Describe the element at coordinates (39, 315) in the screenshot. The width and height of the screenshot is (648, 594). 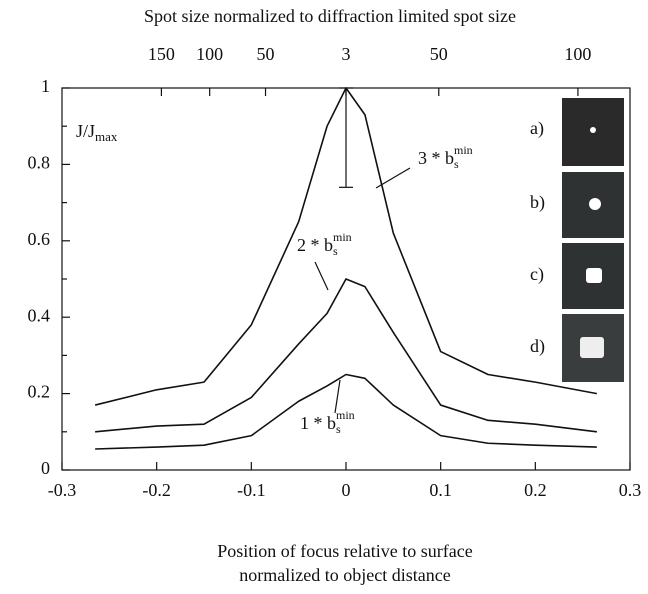
I see `y-tick-label: 0.4` at that location.